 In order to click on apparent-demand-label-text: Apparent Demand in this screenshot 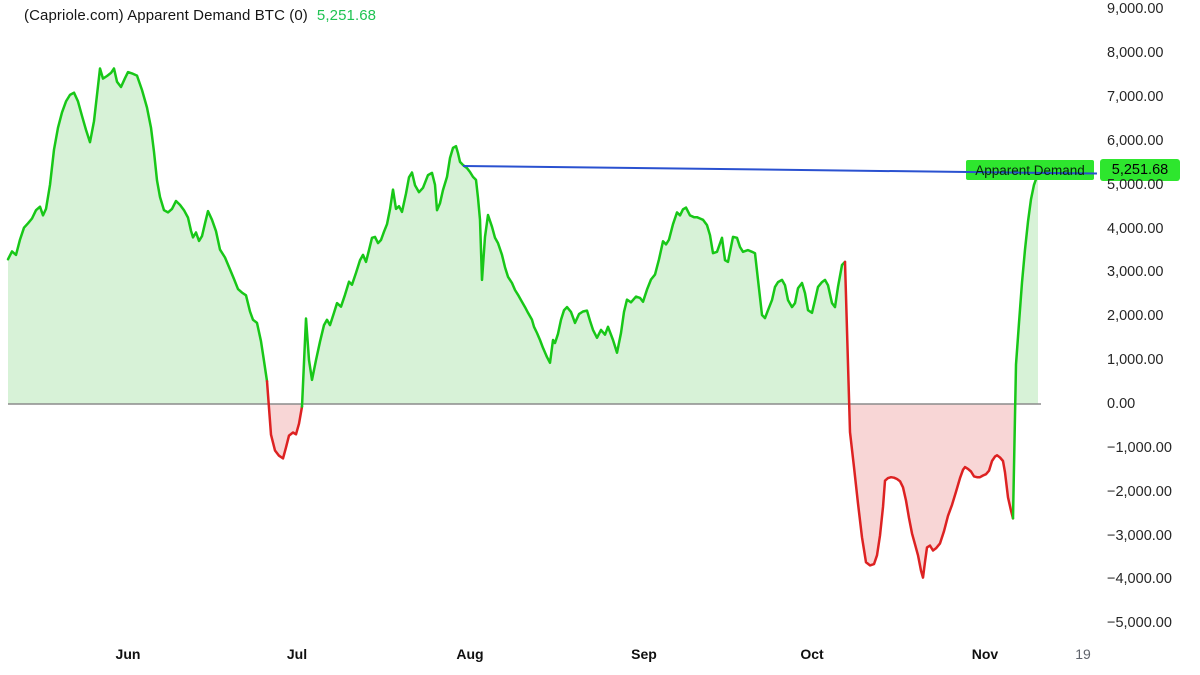, I will do `click(1030, 170)`.